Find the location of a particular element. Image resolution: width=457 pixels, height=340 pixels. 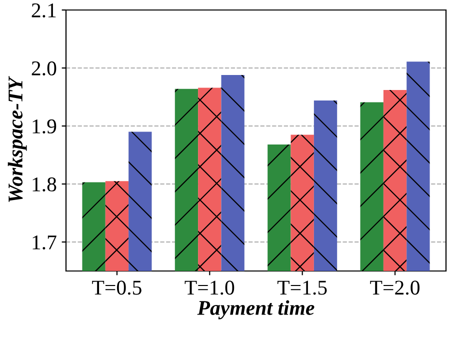

x-tick-label: T=2.0 is located at coordinates (395, 287).